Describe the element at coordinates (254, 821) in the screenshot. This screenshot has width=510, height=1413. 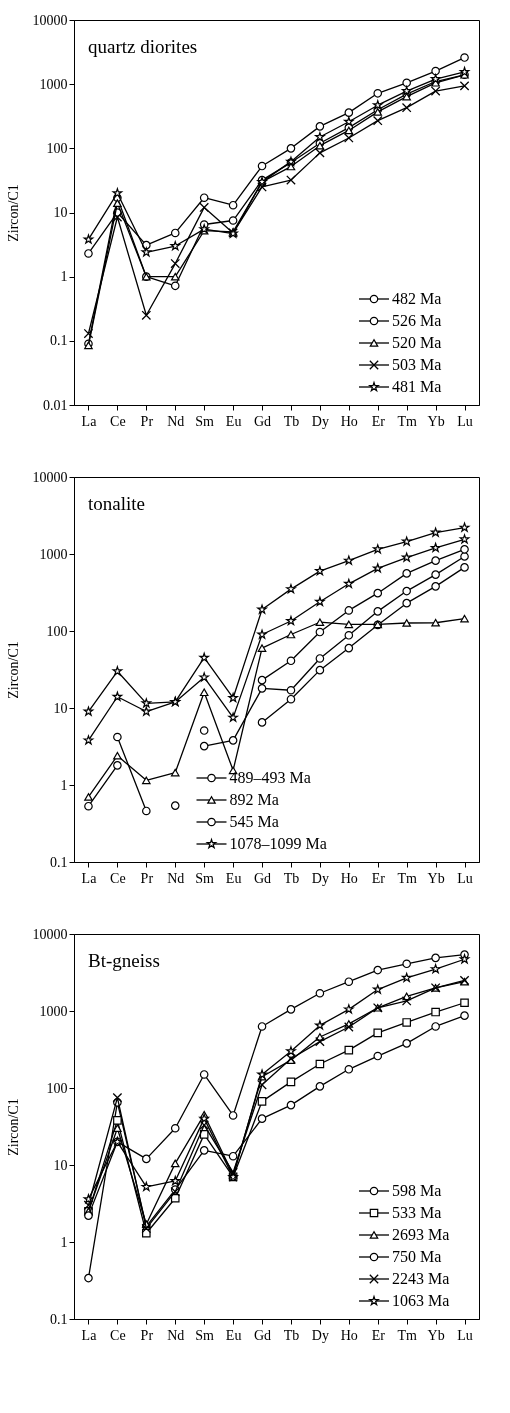
I see `legend-label: 545 Ma` at that location.